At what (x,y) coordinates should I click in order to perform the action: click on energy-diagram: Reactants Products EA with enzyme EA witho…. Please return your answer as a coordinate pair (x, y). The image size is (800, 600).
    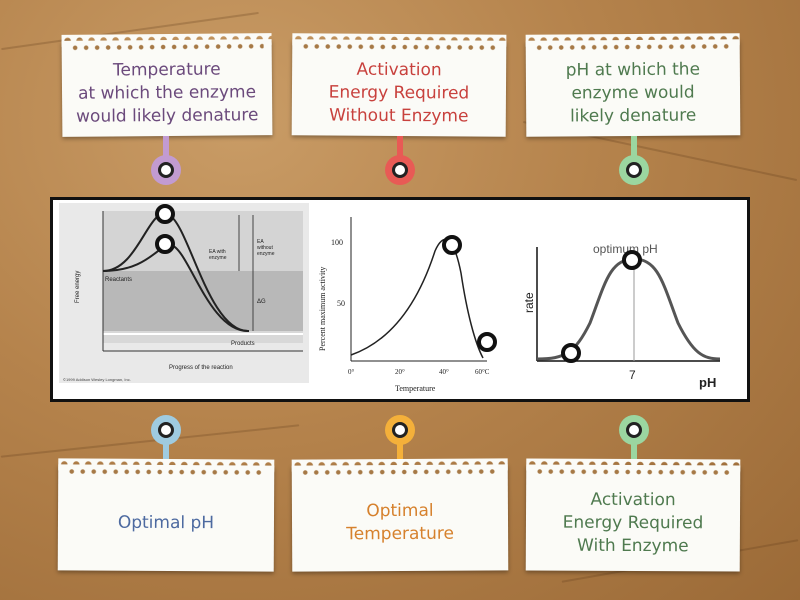
    Looking at the image, I should click on (184, 293).